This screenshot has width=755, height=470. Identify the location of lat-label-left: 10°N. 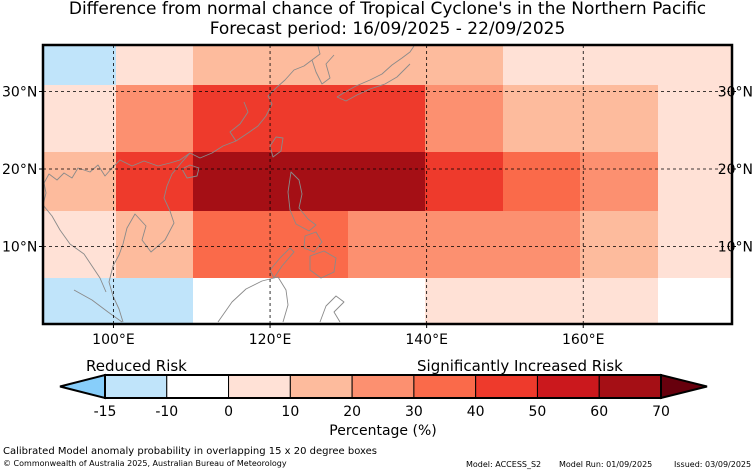
(19, 248).